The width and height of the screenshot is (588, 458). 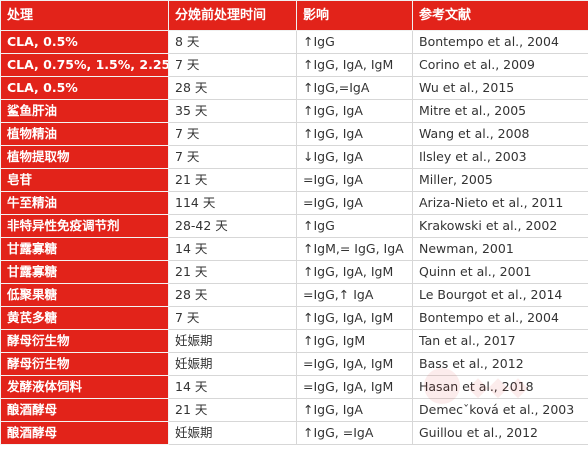 I want to click on row-treatment: 发酵液体饲料, so click(x=84, y=387).